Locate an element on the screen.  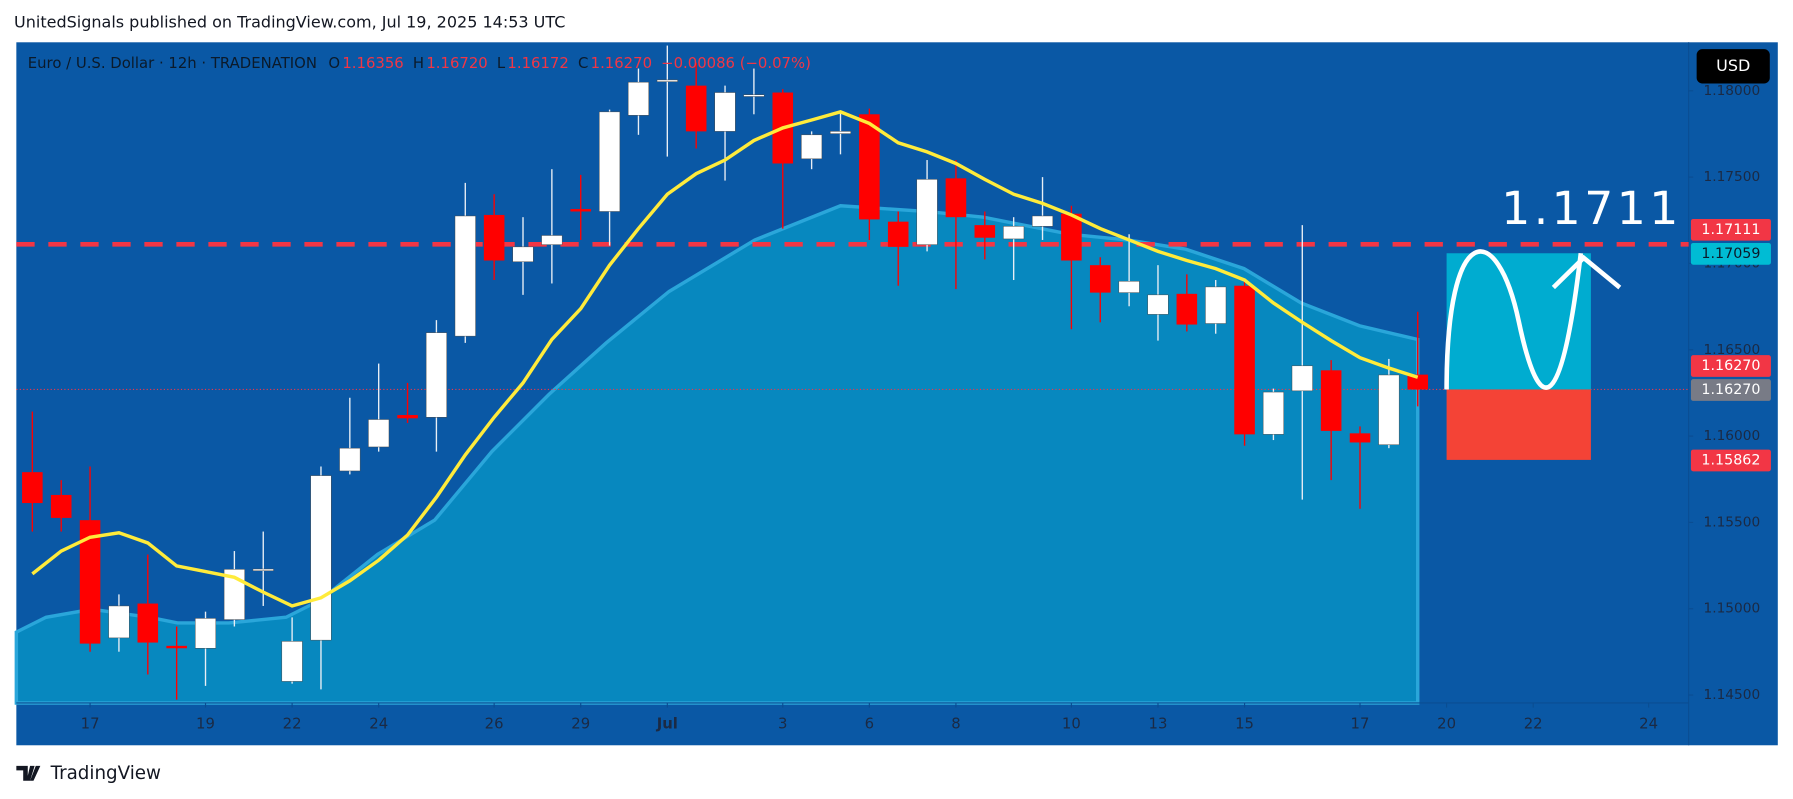
y-tick-label: 1.14500 is located at coordinates (1732, 695).